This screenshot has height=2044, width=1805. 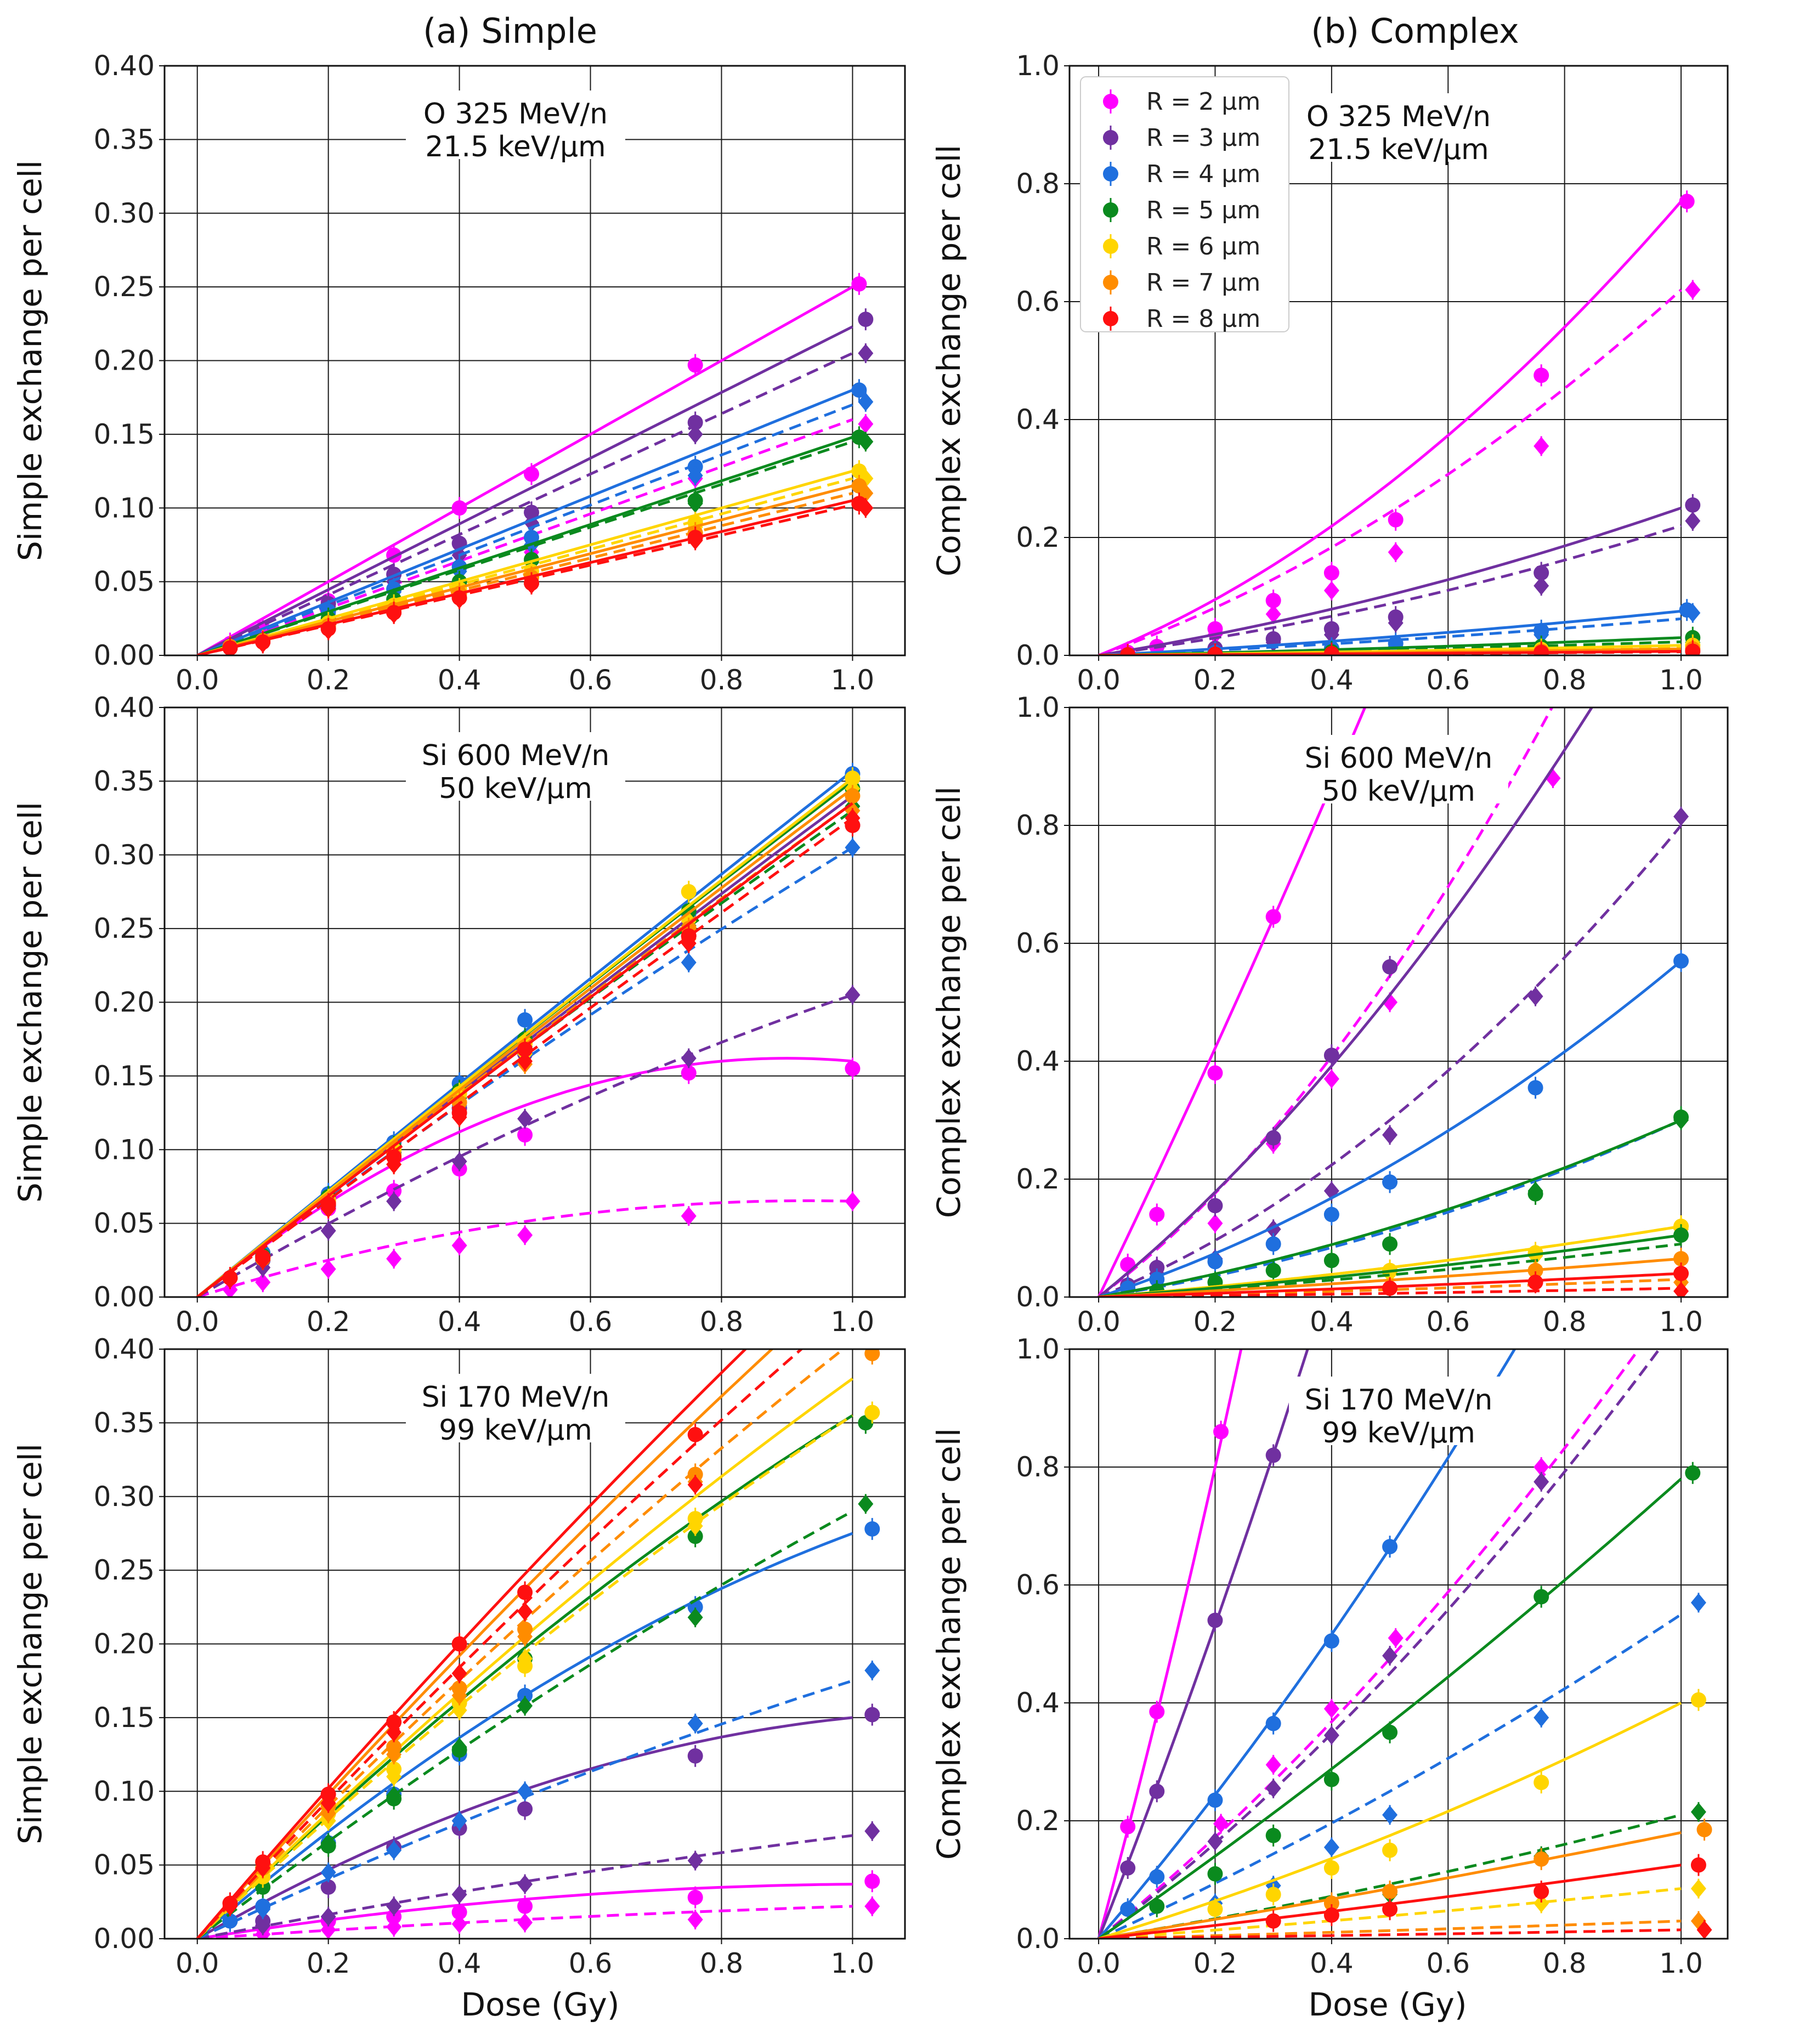 I want to click on x-axis-title: Dose (Gy), so click(x=540, y=2004).